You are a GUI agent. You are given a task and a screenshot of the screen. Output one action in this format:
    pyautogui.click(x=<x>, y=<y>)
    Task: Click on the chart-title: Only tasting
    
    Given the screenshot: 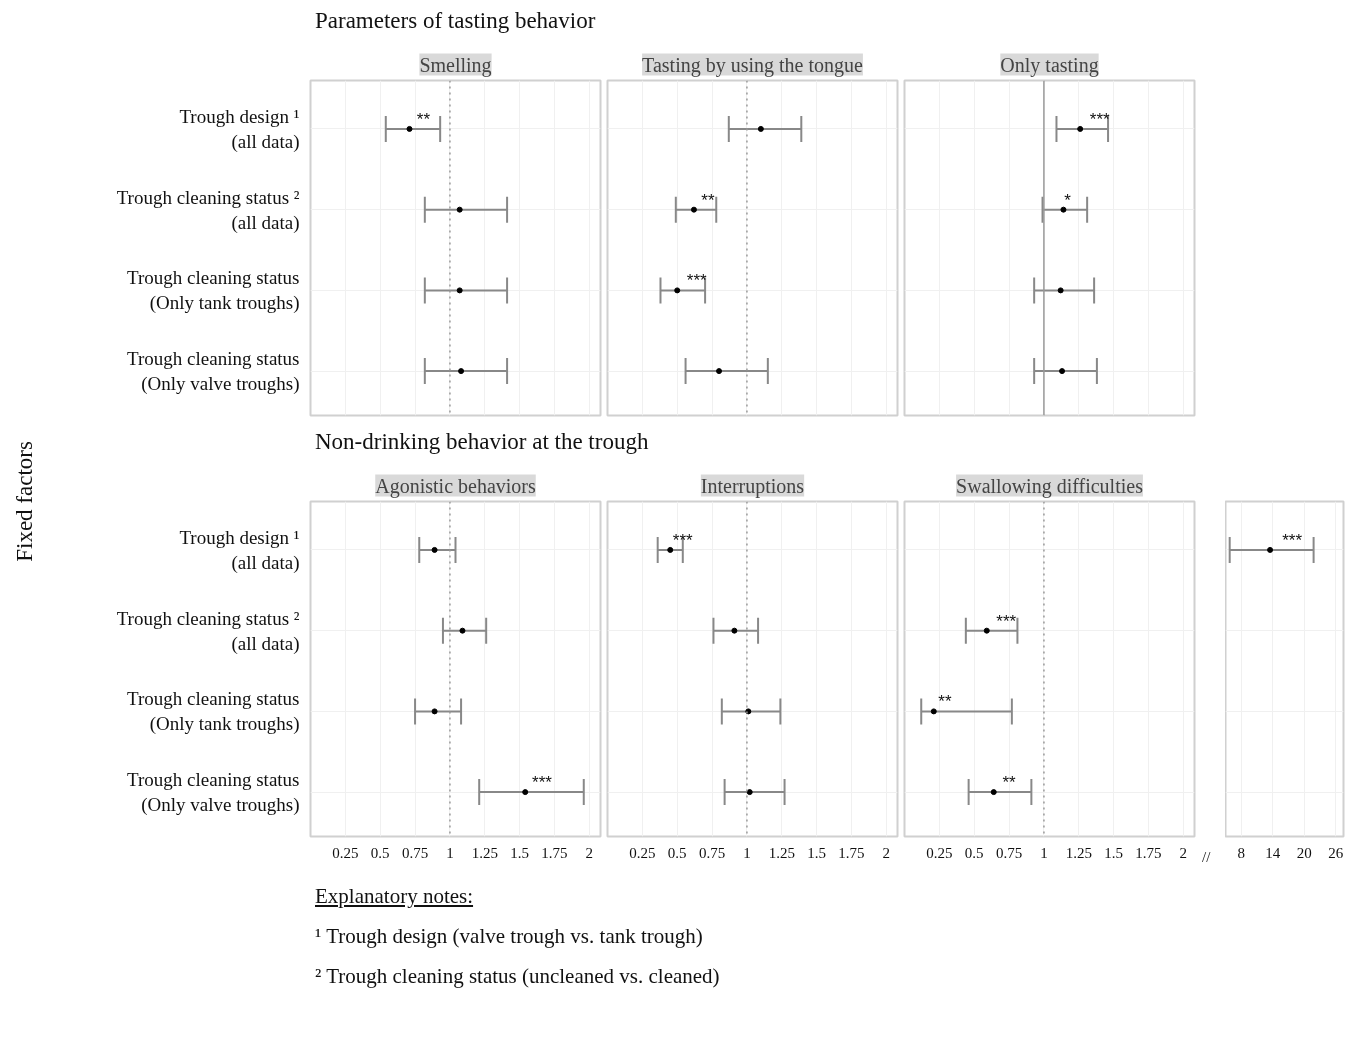 What is the action you would take?
    pyautogui.click(x=1049, y=65)
    